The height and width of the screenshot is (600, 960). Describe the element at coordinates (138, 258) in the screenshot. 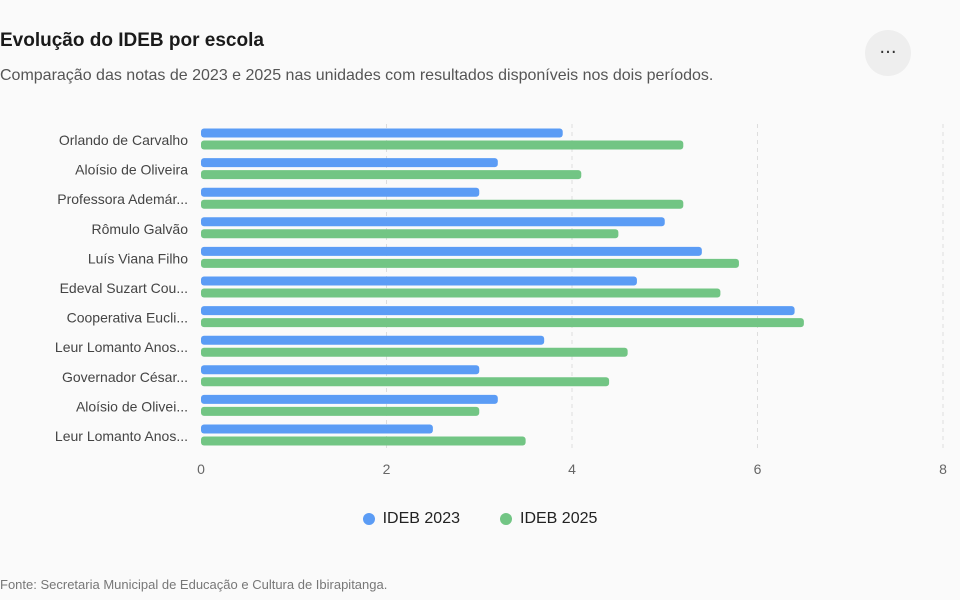

I see `category-label: Luís Viana Filho` at that location.